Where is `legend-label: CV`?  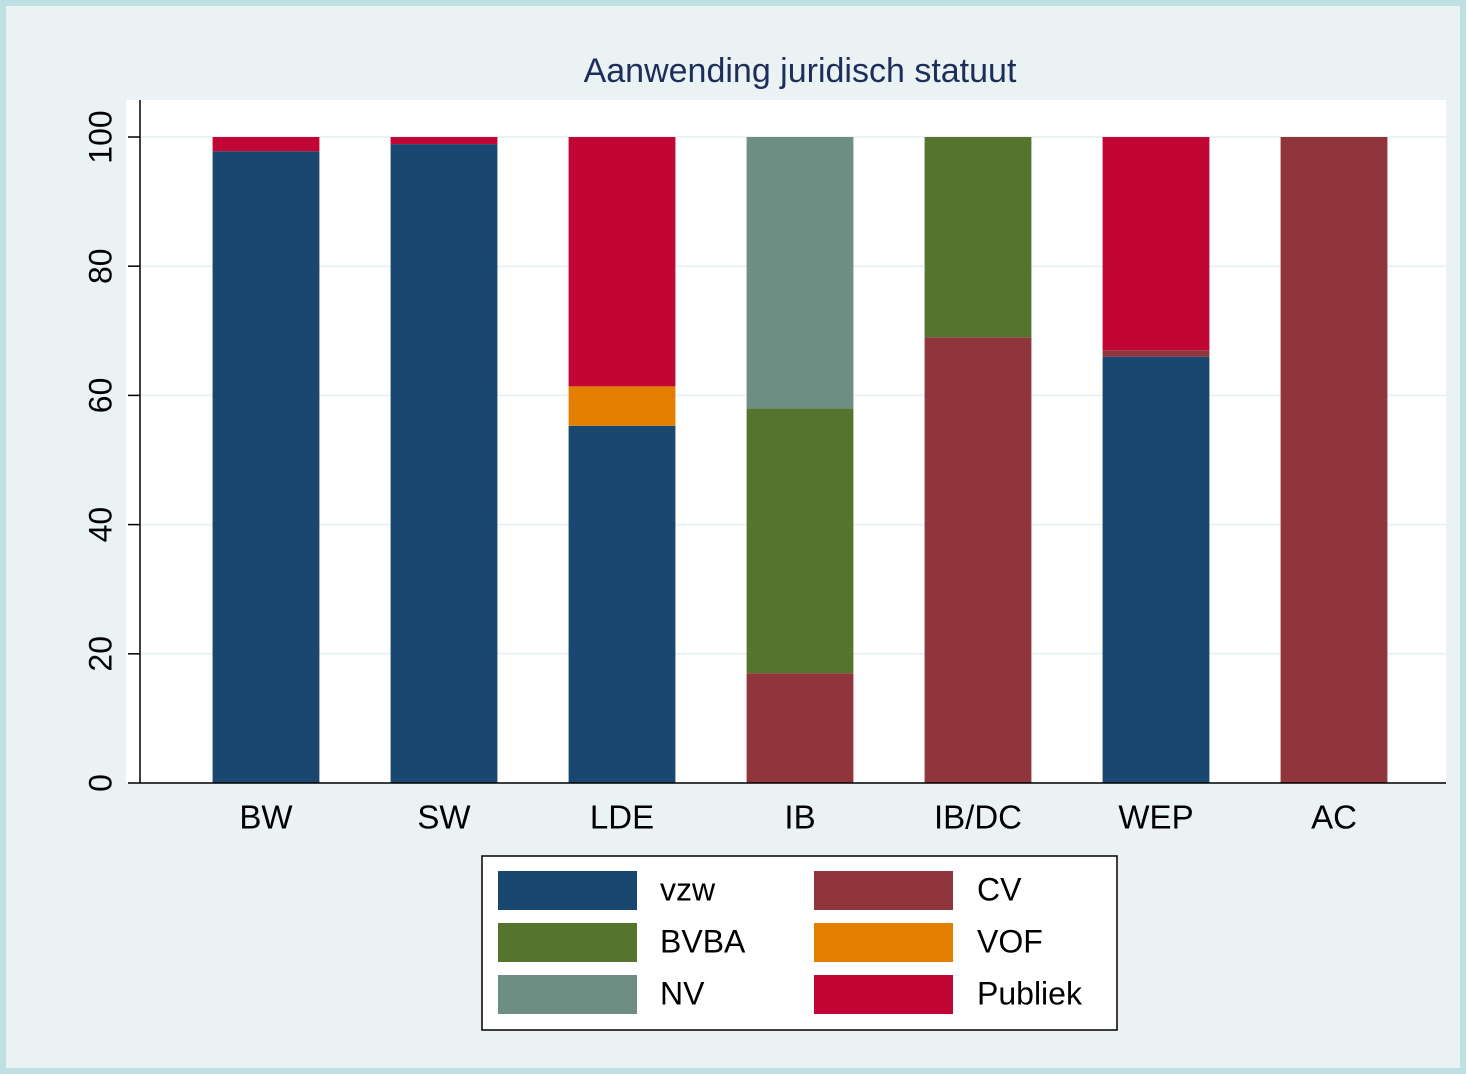 legend-label: CV is located at coordinates (999, 889).